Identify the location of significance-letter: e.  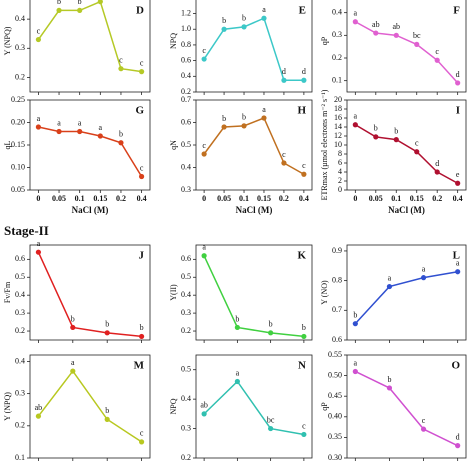
(458, 174).